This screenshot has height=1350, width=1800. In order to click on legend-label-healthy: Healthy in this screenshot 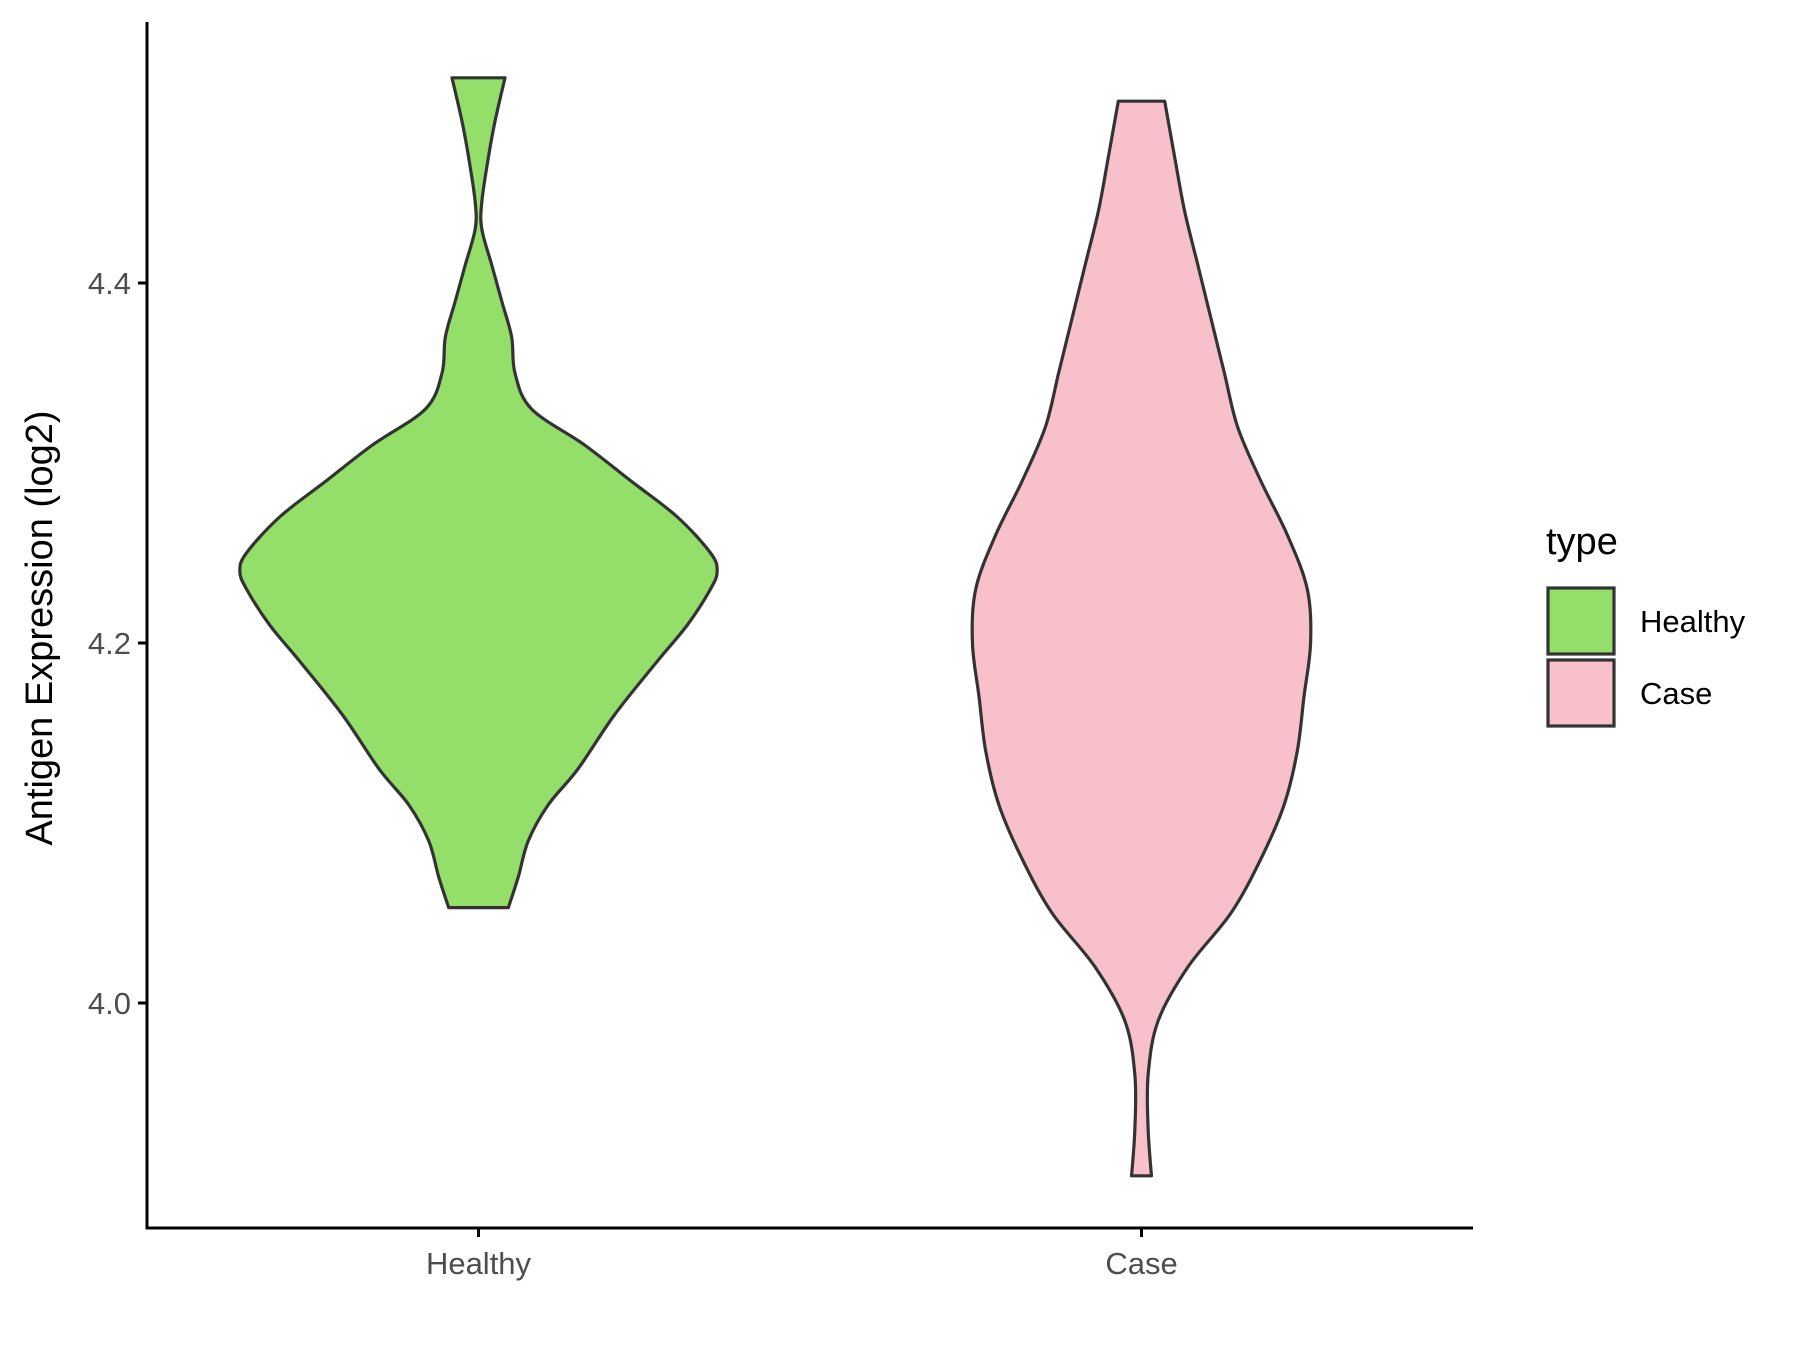, I will do `click(1693, 621)`.